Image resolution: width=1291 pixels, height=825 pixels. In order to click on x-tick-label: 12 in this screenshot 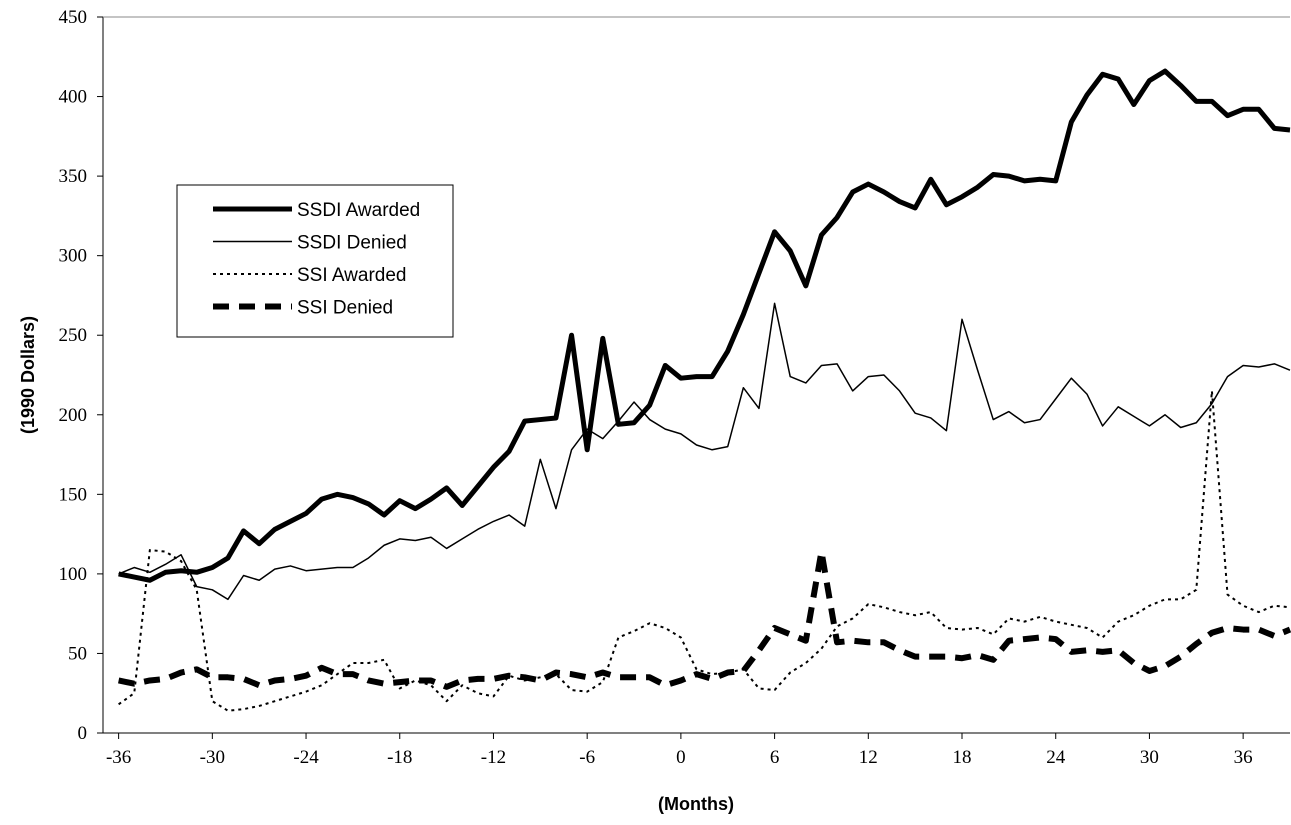, I will do `click(868, 757)`.